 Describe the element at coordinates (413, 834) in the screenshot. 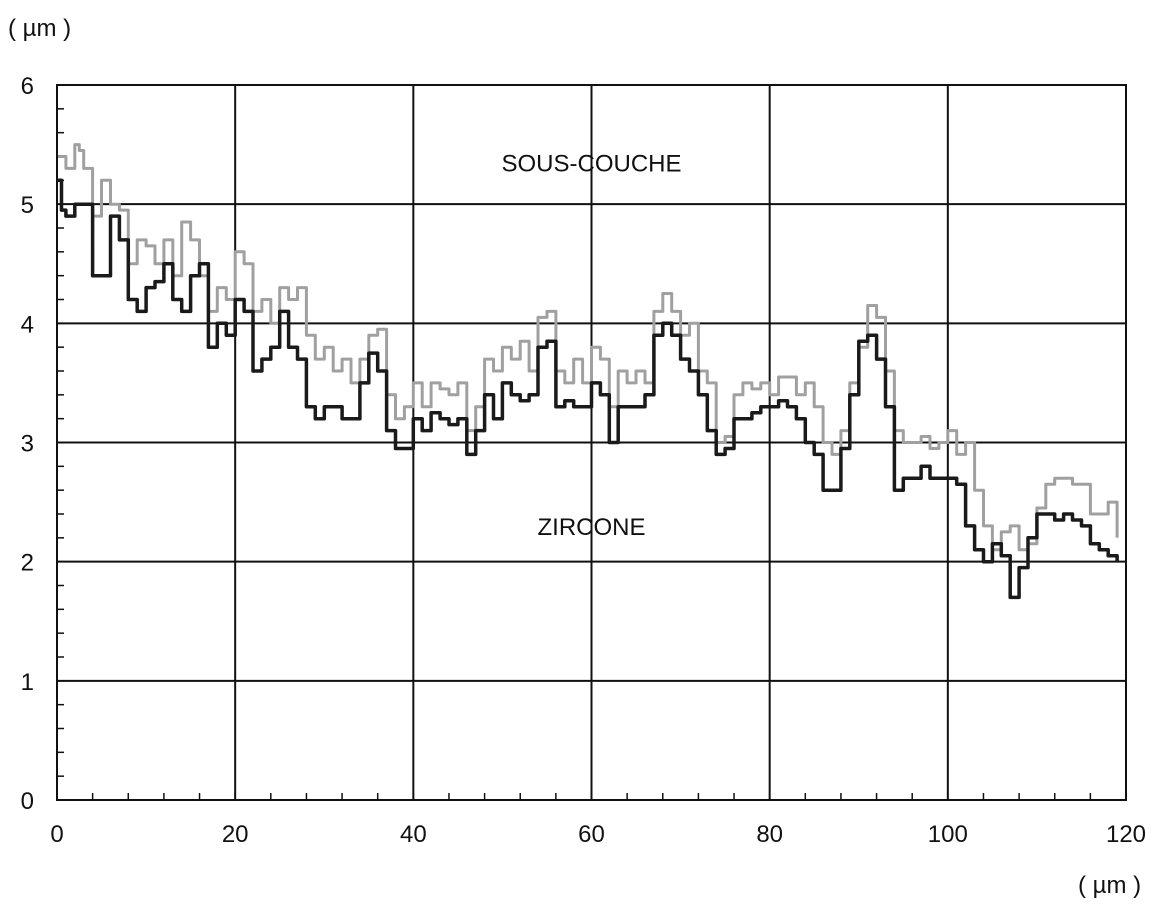

I see `x-tick-label: 40` at that location.